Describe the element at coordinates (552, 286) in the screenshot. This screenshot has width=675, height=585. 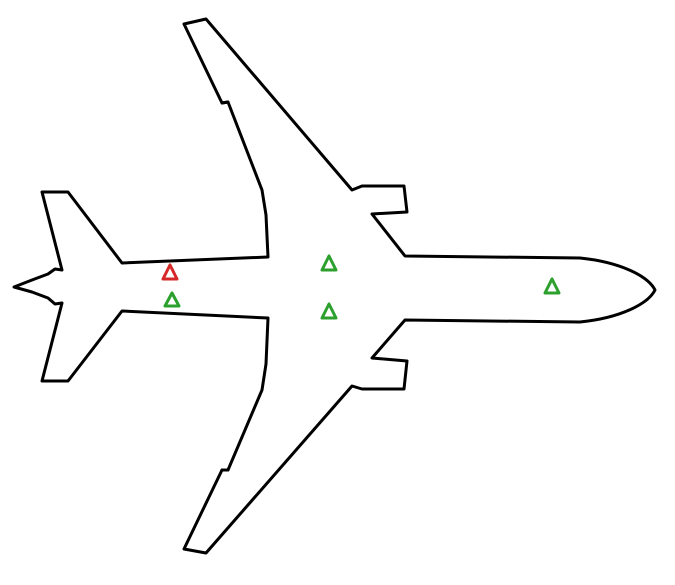
I see `marker-nose` at that location.